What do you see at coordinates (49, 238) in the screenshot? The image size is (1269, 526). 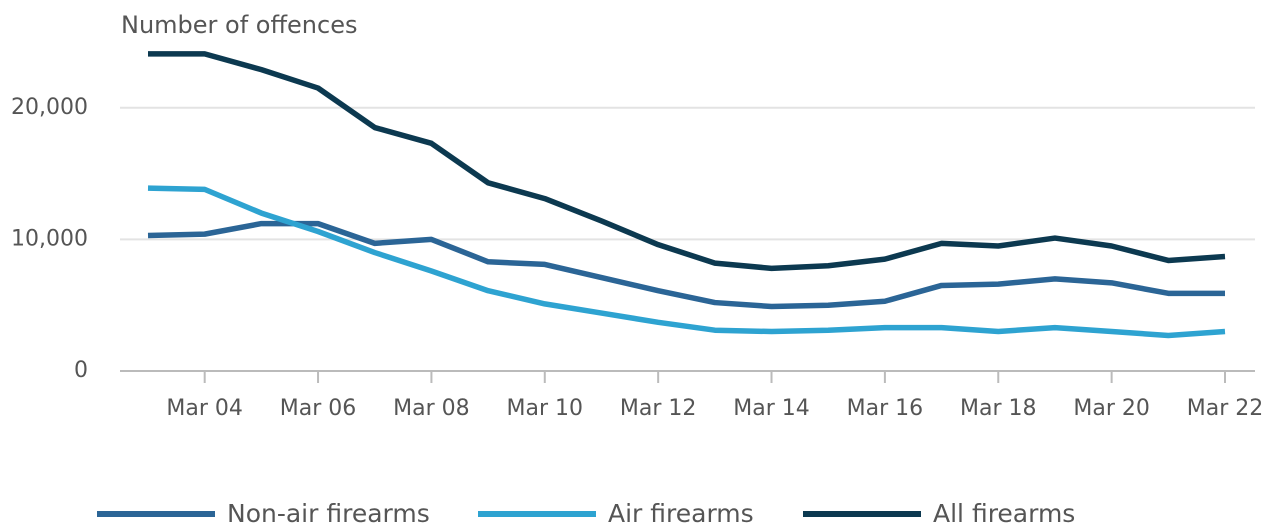 I see `y-tick-label: 10,000` at bounding box center [49, 238].